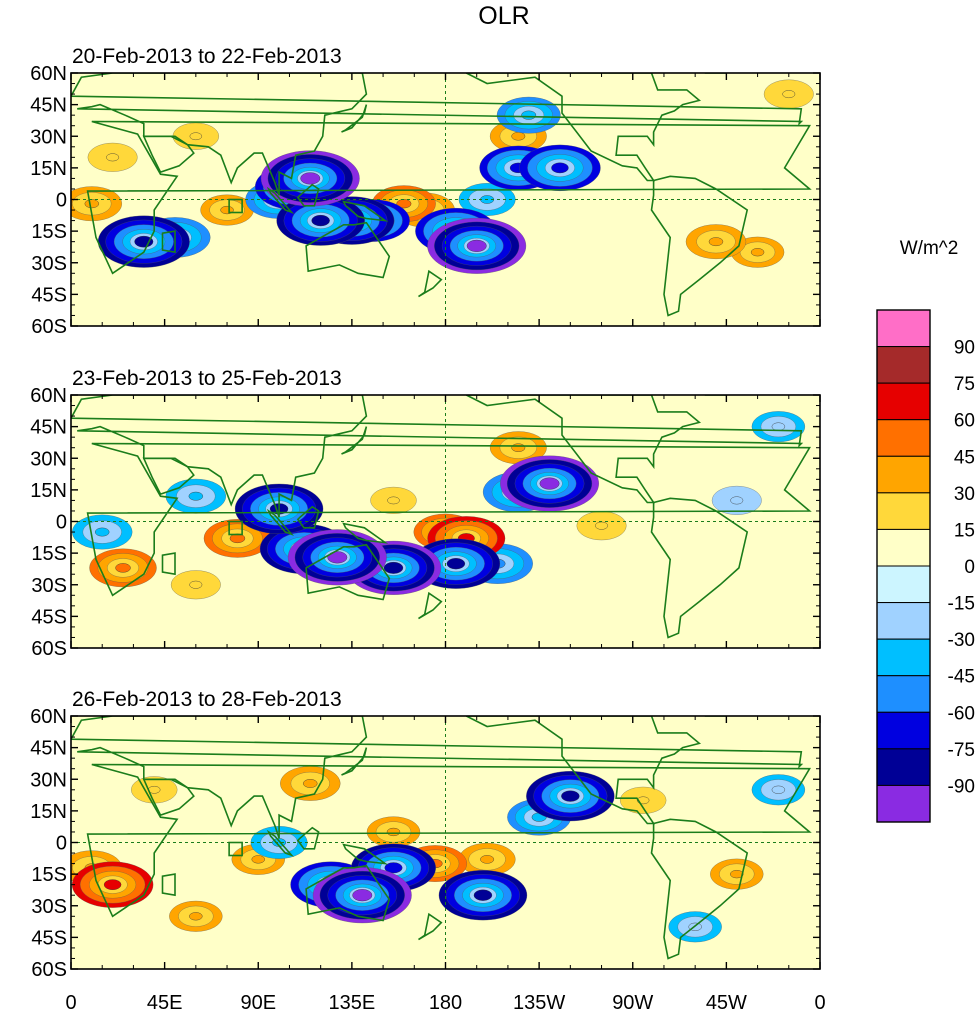 Image resolution: width=980 pixels, height=1014 pixels. Describe the element at coordinates (207, 378) in the screenshot. I see `panel-subtitle: 23-Feb-2013 to 25-Feb-2013` at that location.